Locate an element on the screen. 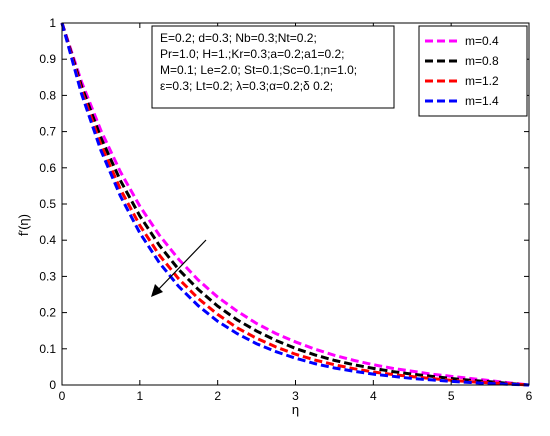 The image size is (550, 436). x-tick-label: 4 is located at coordinates (373, 396).